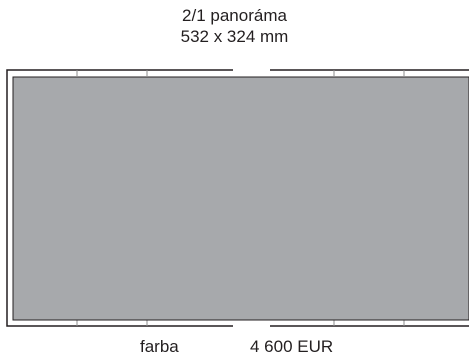  I want to click on bottom-ticks, so click(240, 323).